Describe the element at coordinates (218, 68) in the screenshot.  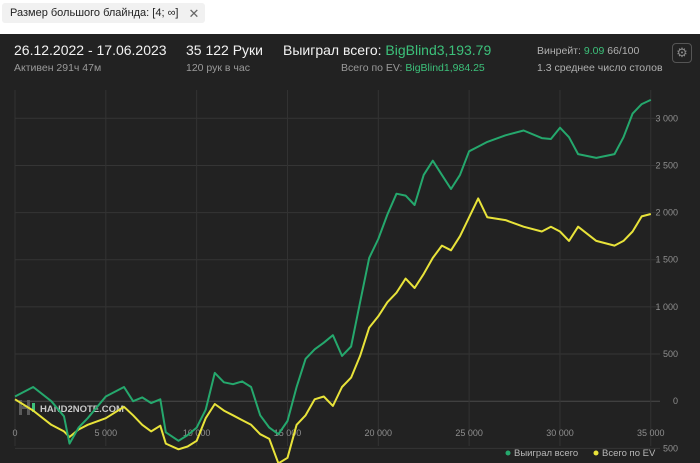
I see `hands-per-hour: 120 рук в час` at that location.